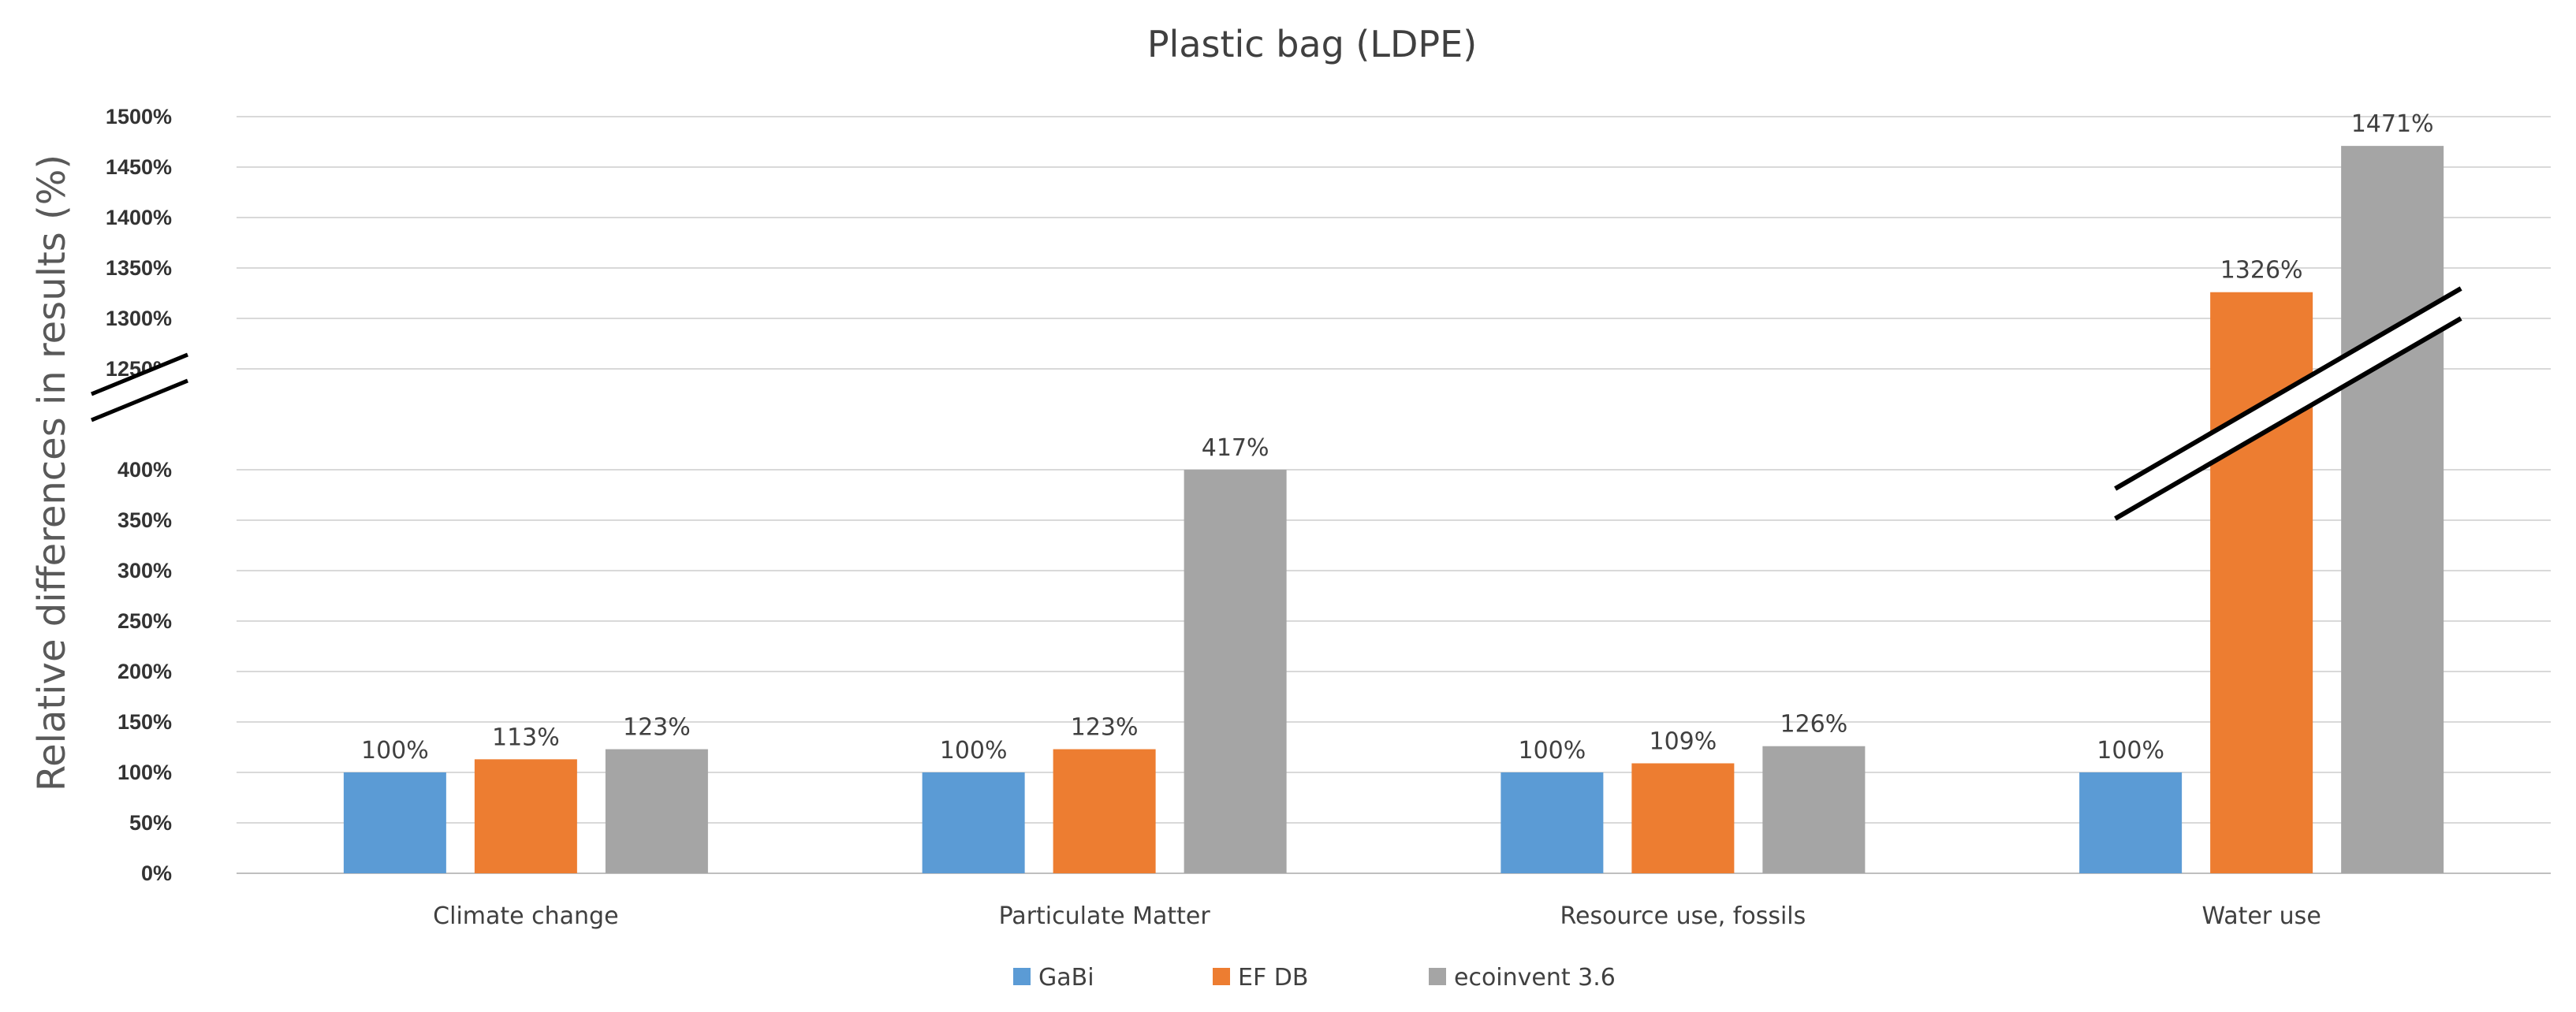  Describe the element at coordinates (1683, 916) in the screenshot. I see `x-category-label: Resource use, fossils` at that location.